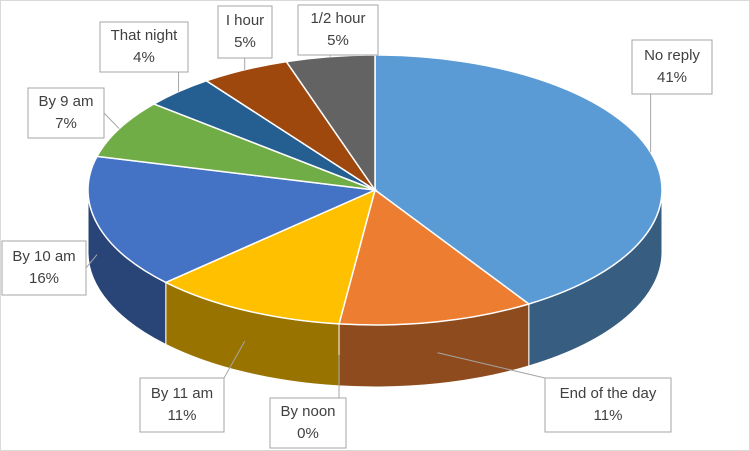 Image resolution: width=750 pixels, height=451 pixels. Describe the element at coordinates (65, 101) in the screenshot. I see `category-label: By 9 am` at that location.